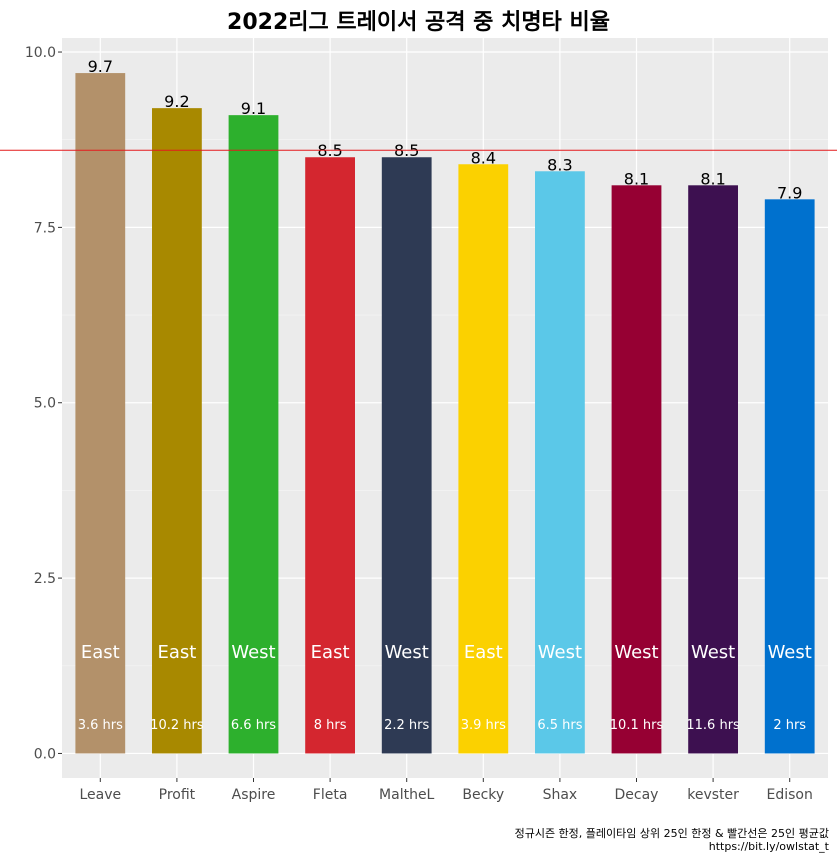 The image size is (837, 859). I want to click on y-tick-label: 7.5, so click(45, 228).